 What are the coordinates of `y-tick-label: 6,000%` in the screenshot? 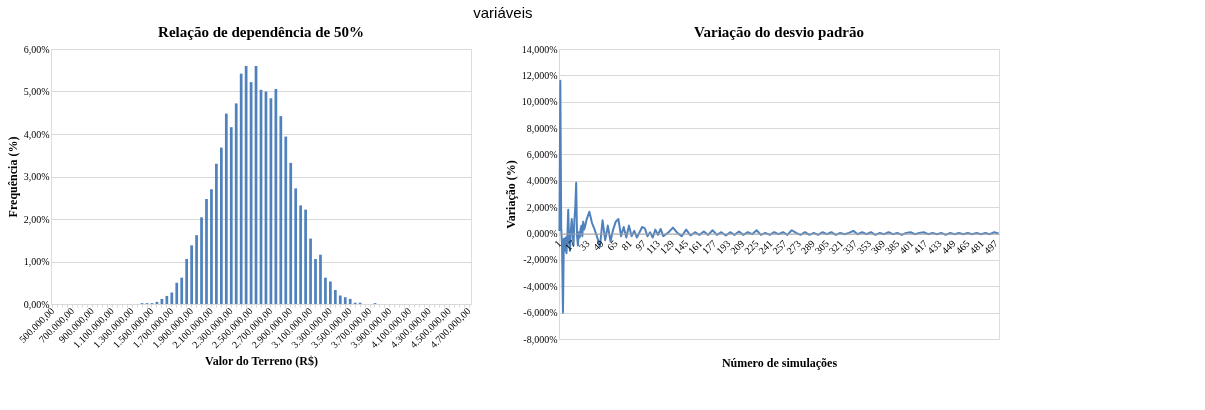 It's located at (542, 154).